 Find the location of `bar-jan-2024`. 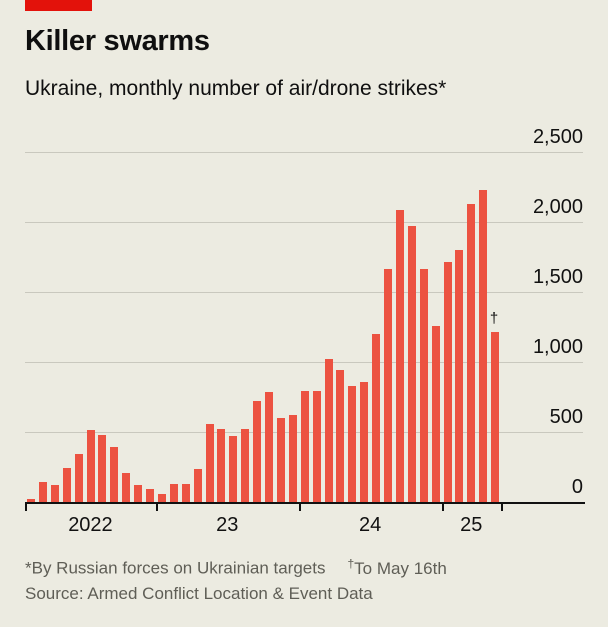

bar-jan-2024 is located at coordinates (304, 446).